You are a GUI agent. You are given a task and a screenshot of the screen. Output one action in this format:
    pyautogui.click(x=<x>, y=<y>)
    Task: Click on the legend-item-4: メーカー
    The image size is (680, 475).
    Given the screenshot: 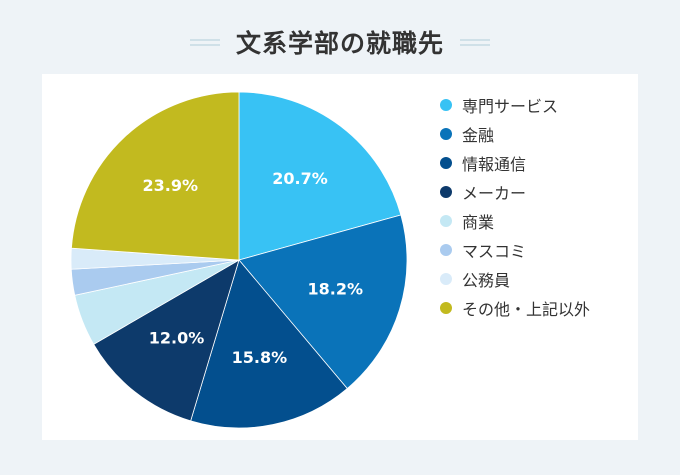 What is the action you would take?
    pyautogui.click(x=515, y=191)
    